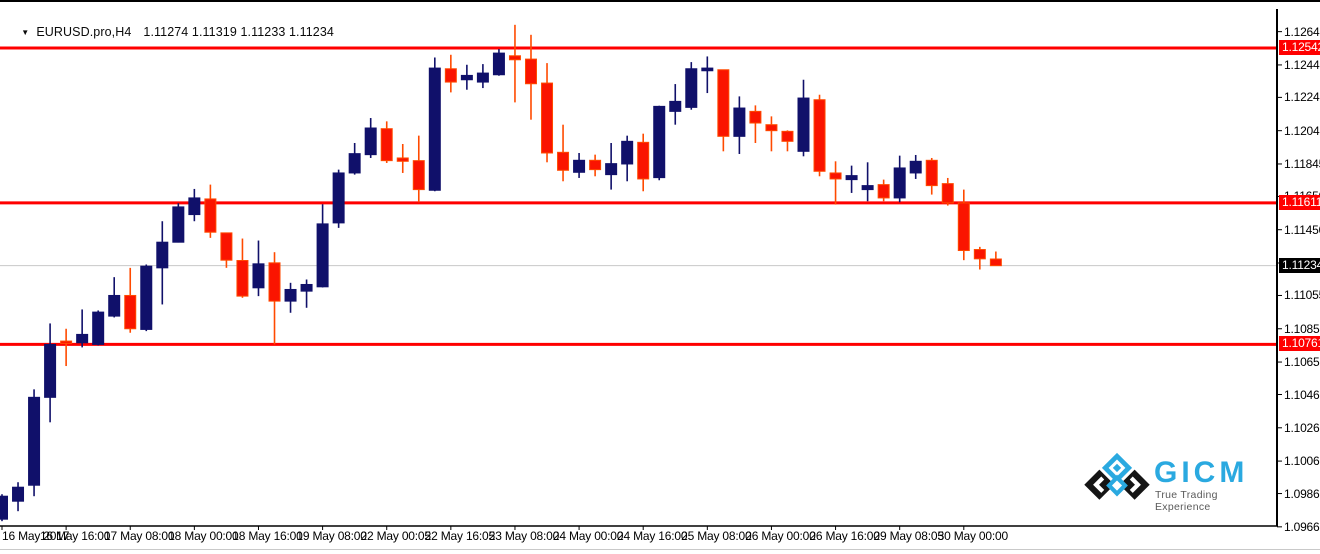 The height and width of the screenshot is (554, 1320). Describe the element at coordinates (25, 32) in the screenshot. I see `symbol-dropdown-icon: ▼` at that location.